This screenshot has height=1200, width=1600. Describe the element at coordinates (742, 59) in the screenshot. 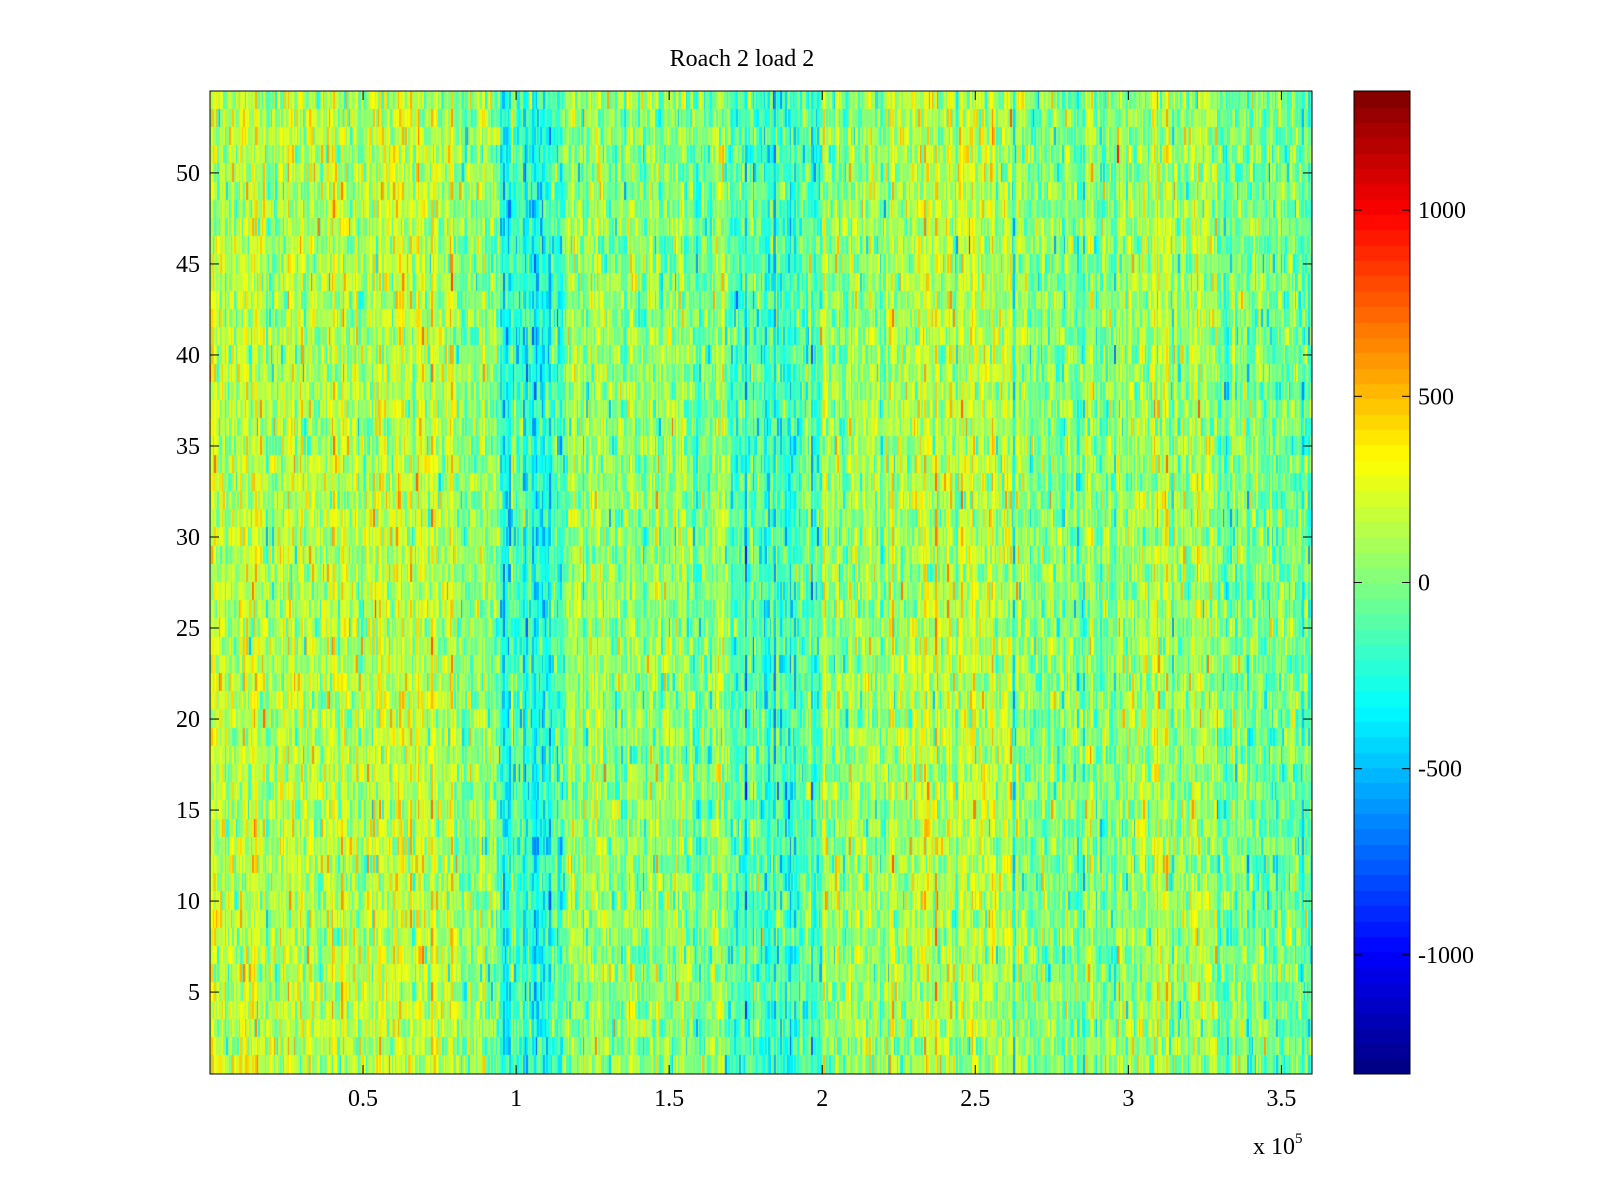

I see `chart-title: Roach 2 load 2` at that location.